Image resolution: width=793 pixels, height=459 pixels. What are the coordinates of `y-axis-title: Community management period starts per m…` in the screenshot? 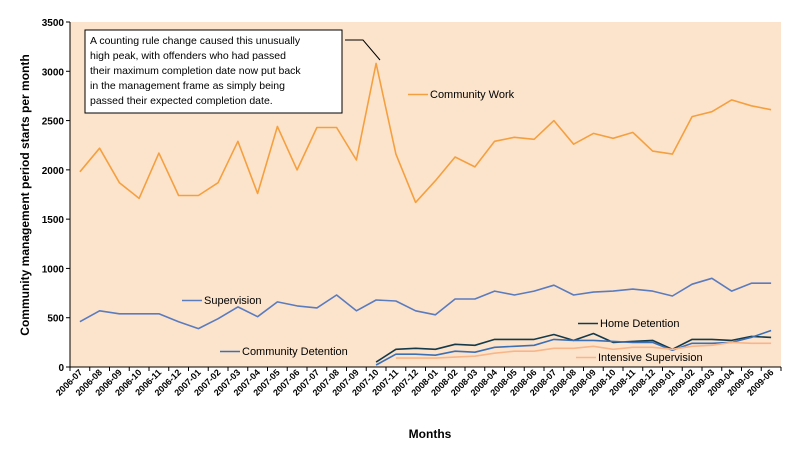 It's located at (25, 194).